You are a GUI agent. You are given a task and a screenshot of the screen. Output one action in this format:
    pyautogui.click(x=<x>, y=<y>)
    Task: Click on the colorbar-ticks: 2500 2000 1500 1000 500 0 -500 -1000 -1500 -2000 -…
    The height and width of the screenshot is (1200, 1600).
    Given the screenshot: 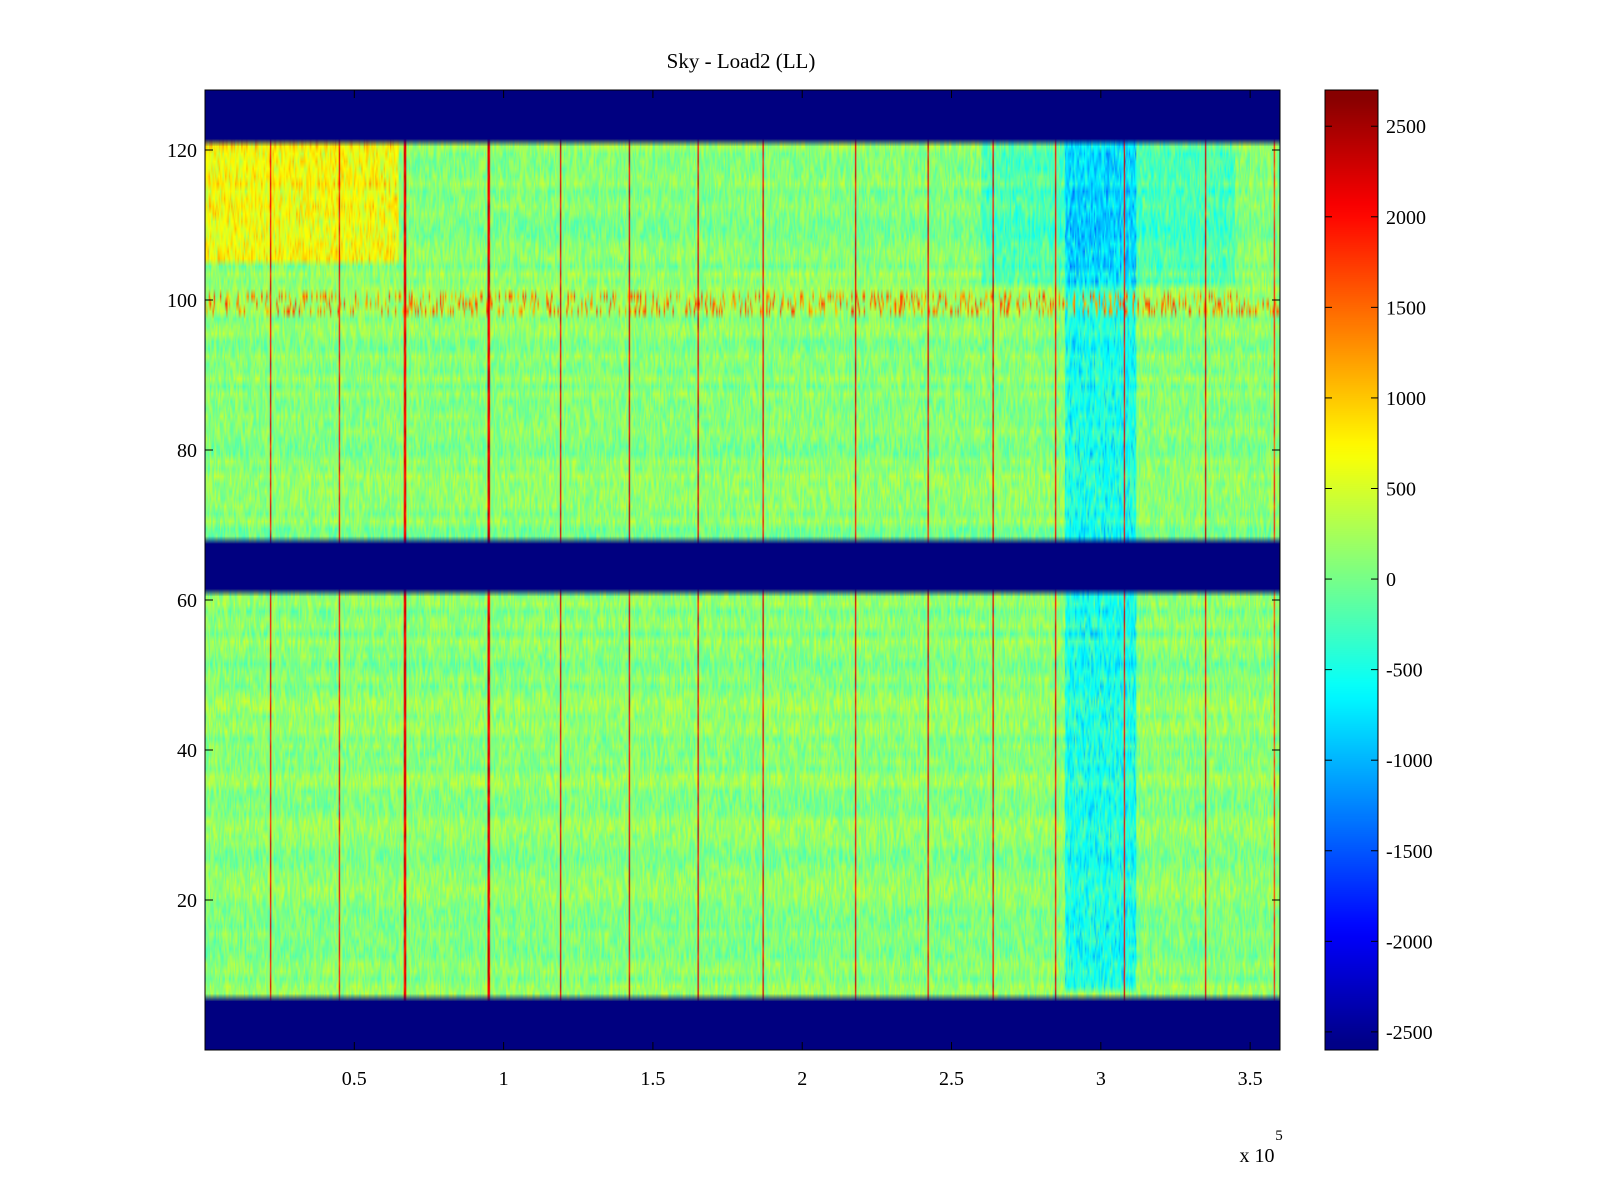 What is the action you would take?
    pyautogui.click(x=1379, y=580)
    